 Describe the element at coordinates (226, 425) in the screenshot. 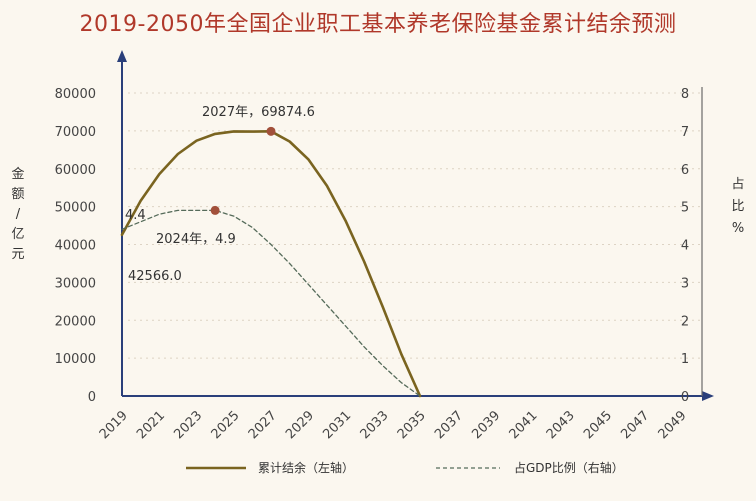

I see `x-tick-label: 2025` at that location.